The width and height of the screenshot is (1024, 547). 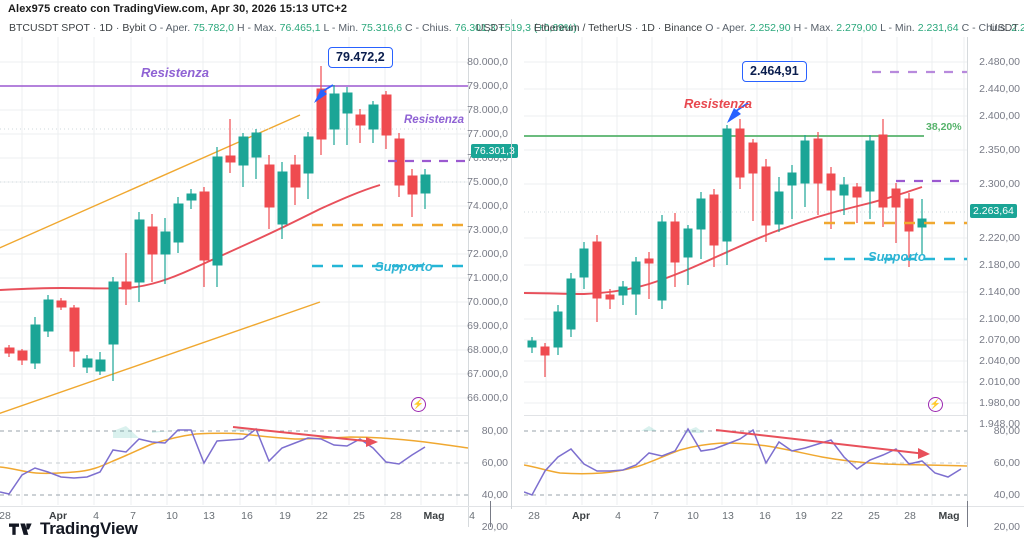 I want to click on annotation-supporto-btc: Supporto, so click(x=404, y=266).